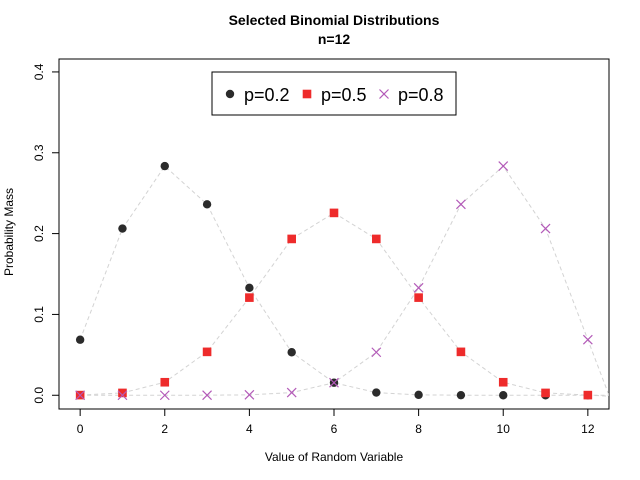 The width and height of the screenshot is (640, 480). Describe the element at coordinates (39, 395) in the screenshot. I see `y-tick-label: 0.0` at that location.